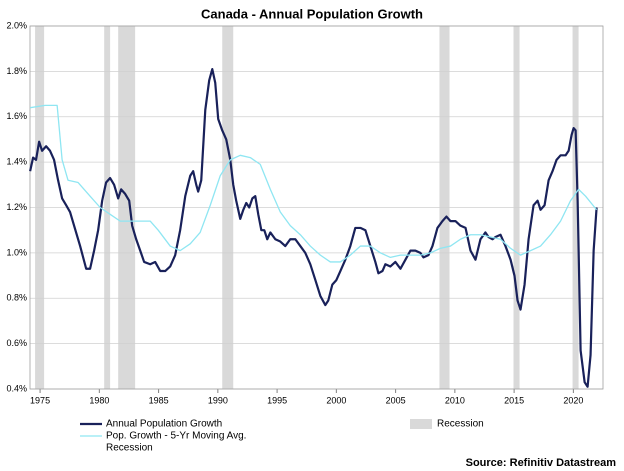  Describe the element at coordinates (16, 162) in the screenshot. I see `y-tick-label: 1.4%` at that location.